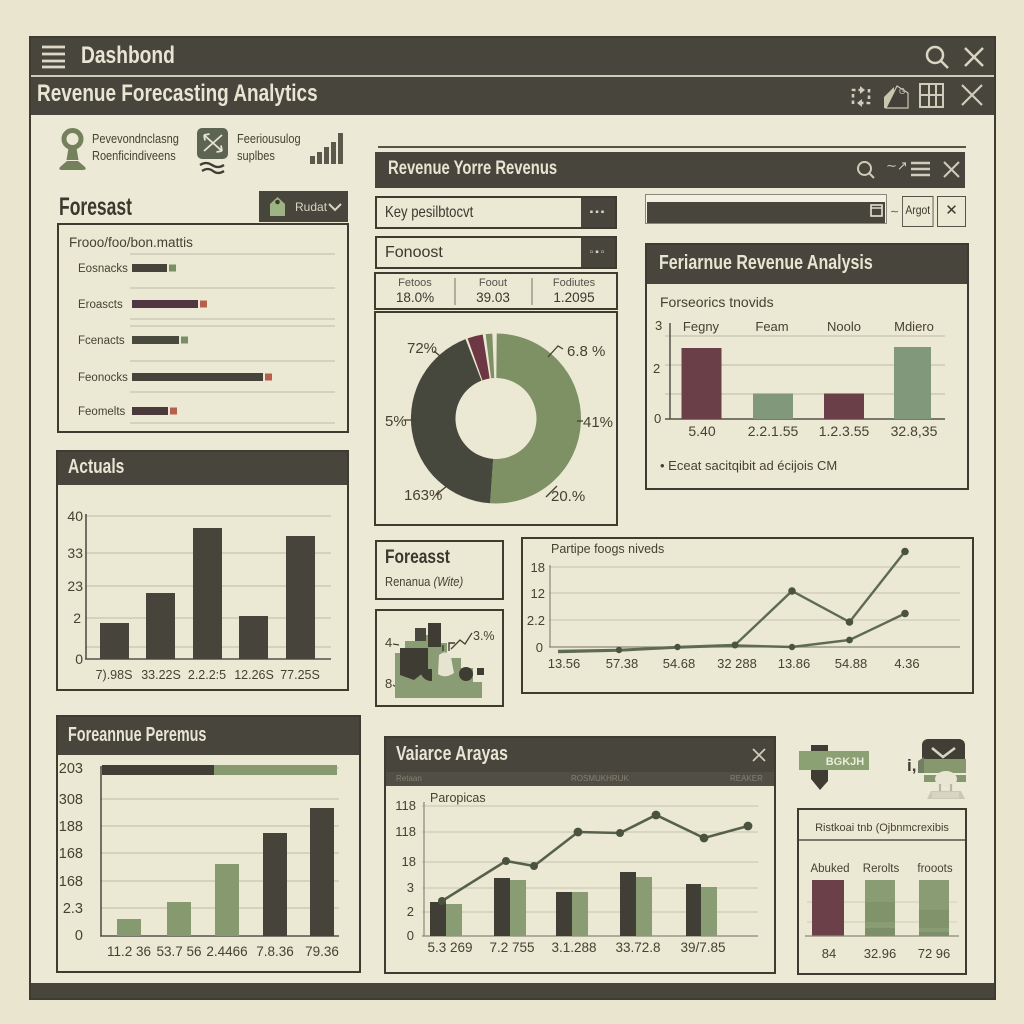 This screenshot has width=1024, height=1024. I want to click on svg-text: Partipe foogs niveds, so click(607, 549).